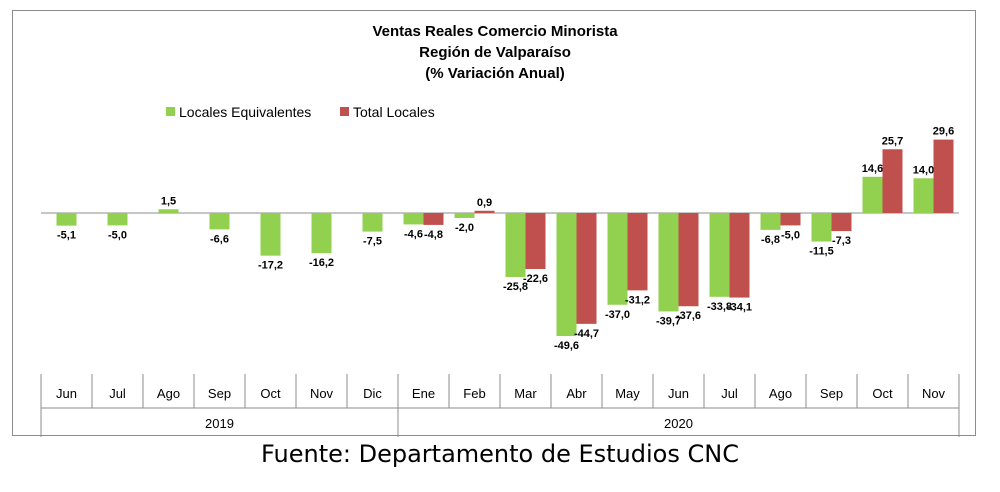  Describe the element at coordinates (515, 287) in the screenshot. I see `data-label-locales-equivalentes-9: -25,8` at that location.